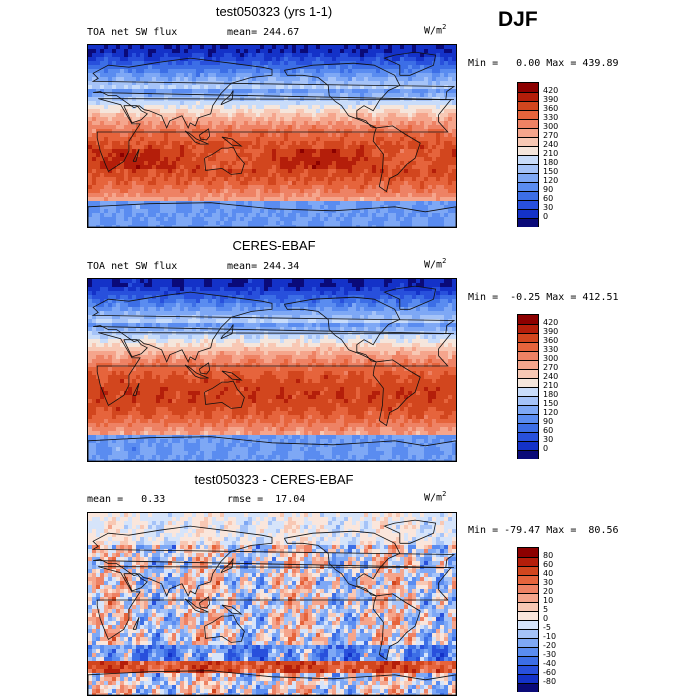 This screenshot has width=700, height=700. What do you see at coordinates (551, 90) in the screenshot?
I see `colorbar-tick-label: 420` at bounding box center [551, 90].